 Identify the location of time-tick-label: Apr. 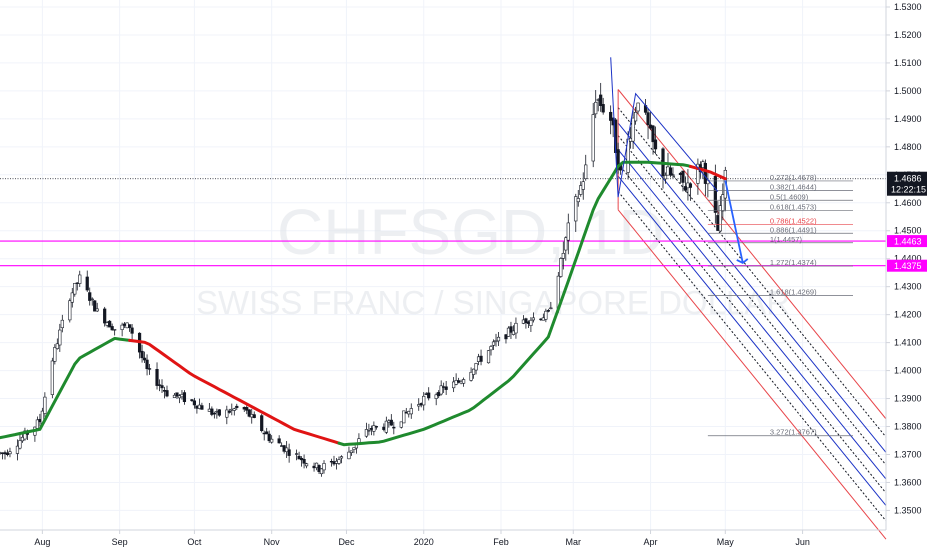
(651, 542).